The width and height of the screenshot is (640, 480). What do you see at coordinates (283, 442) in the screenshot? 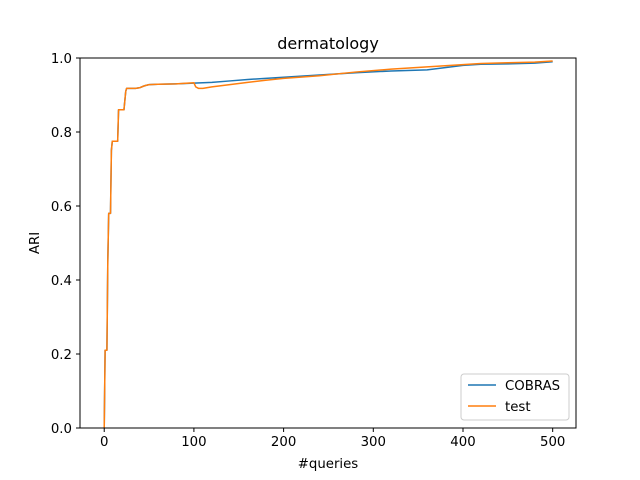
I see `x-tick-label: 200` at bounding box center [283, 442].